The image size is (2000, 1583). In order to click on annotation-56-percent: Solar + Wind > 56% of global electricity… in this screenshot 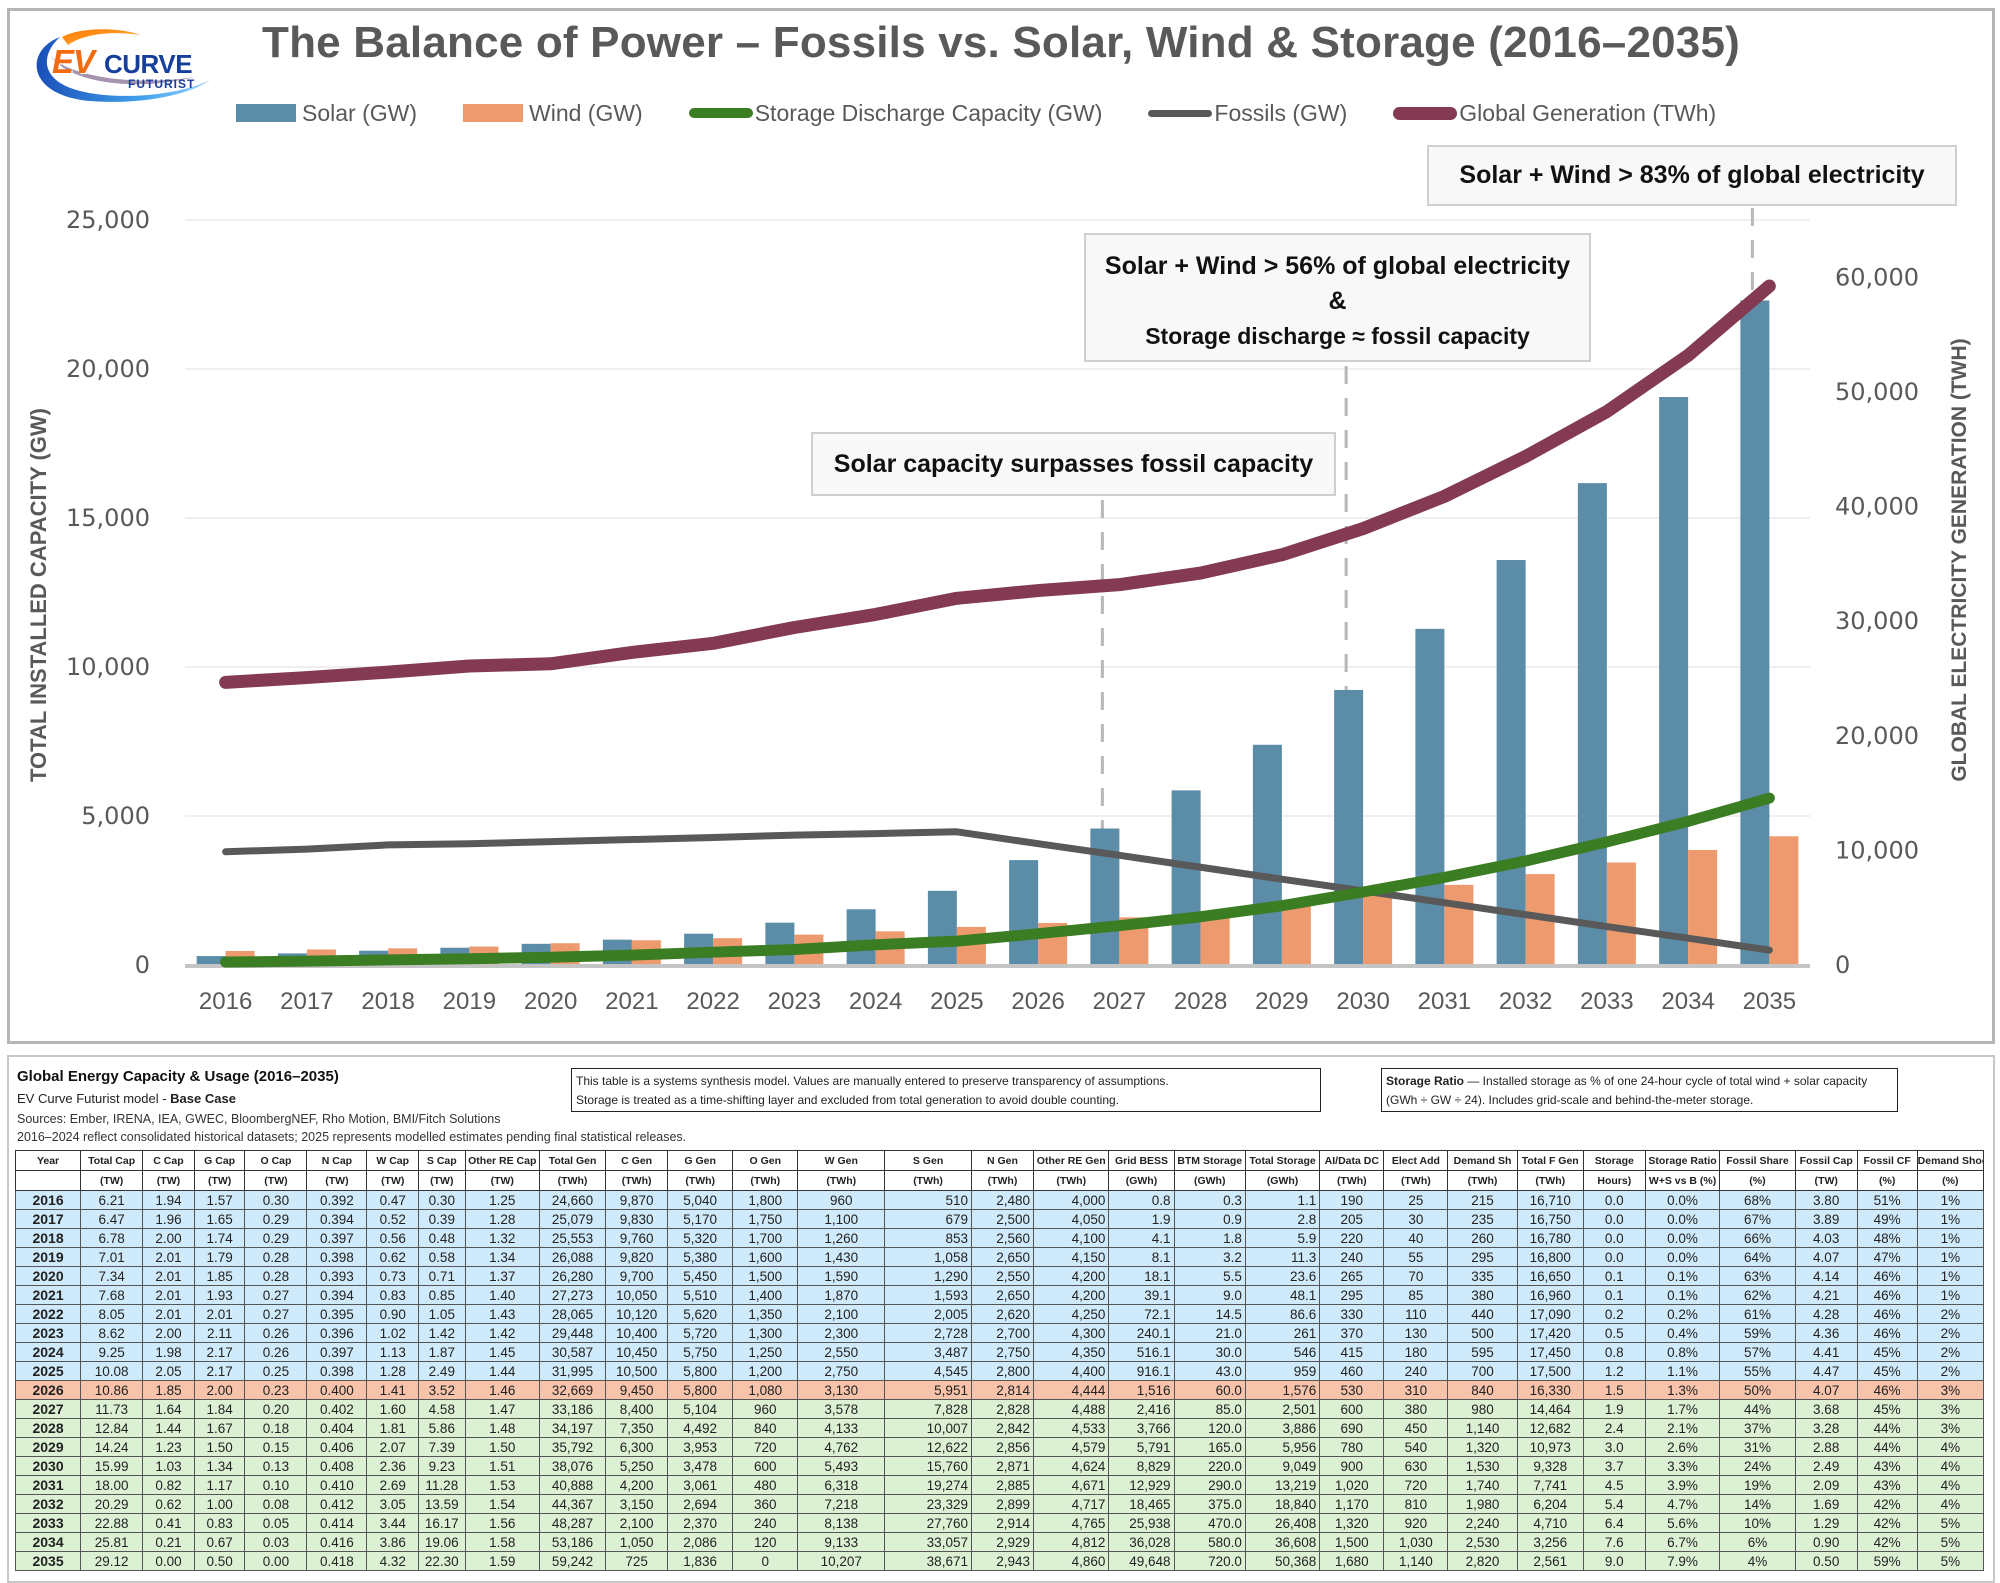, I will do `click(1337, 297)`.